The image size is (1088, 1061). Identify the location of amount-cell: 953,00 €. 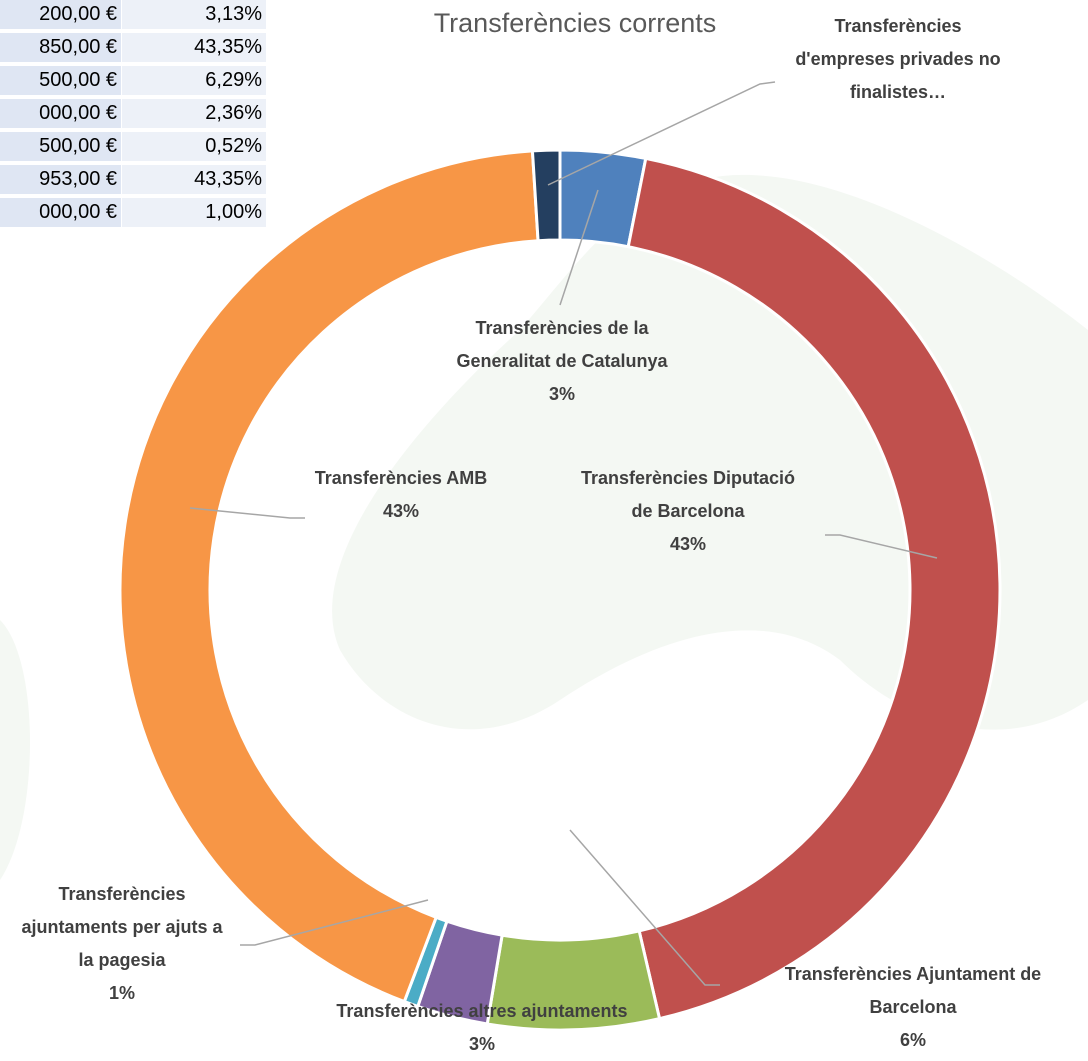
(60, 179).